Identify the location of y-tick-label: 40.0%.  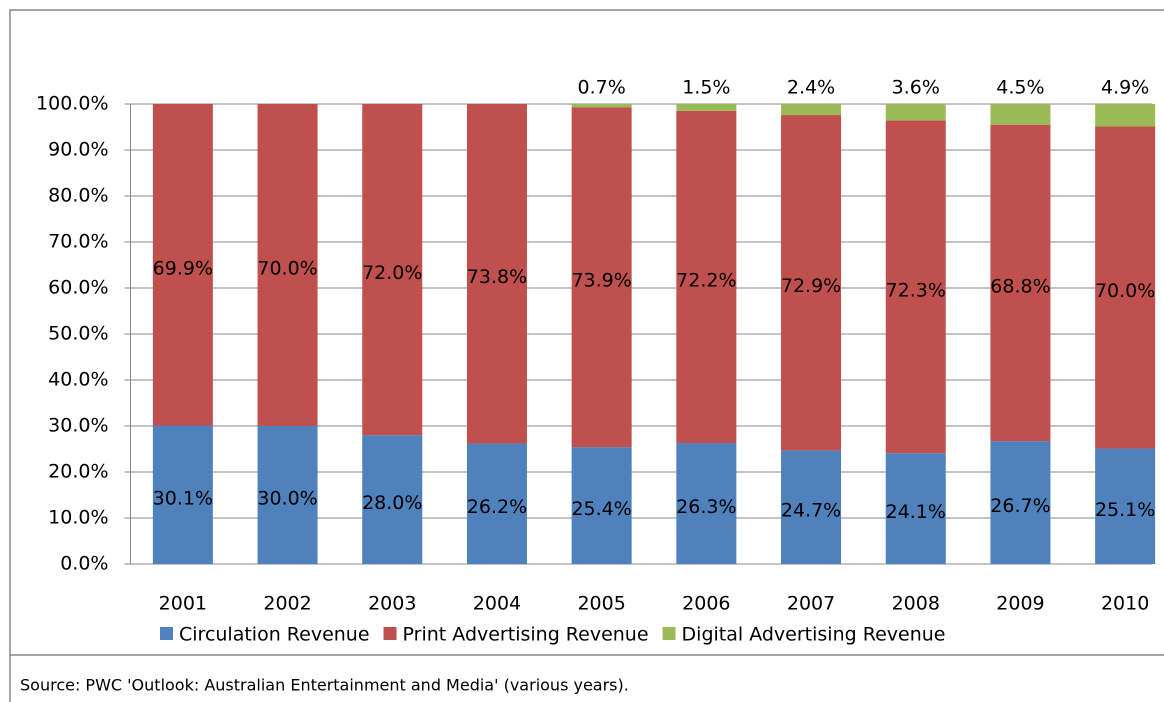
(78, 380).